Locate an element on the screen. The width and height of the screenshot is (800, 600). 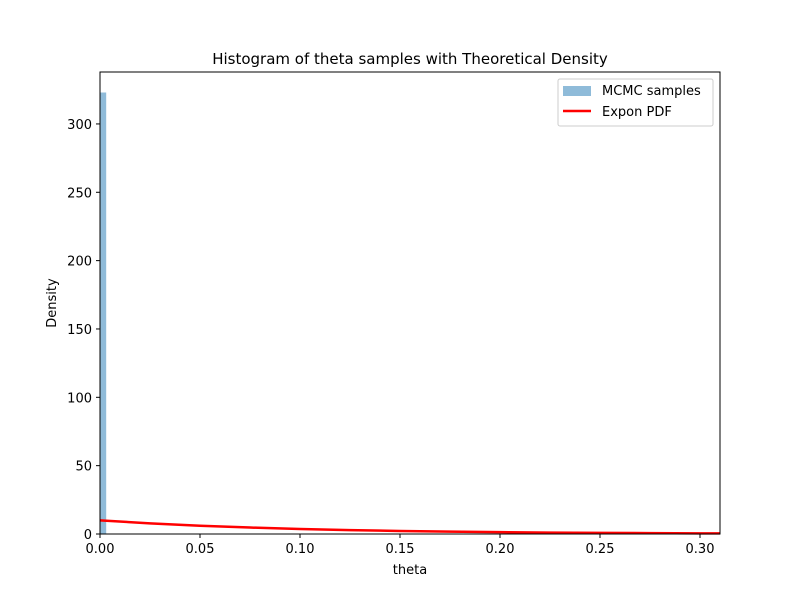
x-tick-label: 0.30 is located at coordinates (700, 549).